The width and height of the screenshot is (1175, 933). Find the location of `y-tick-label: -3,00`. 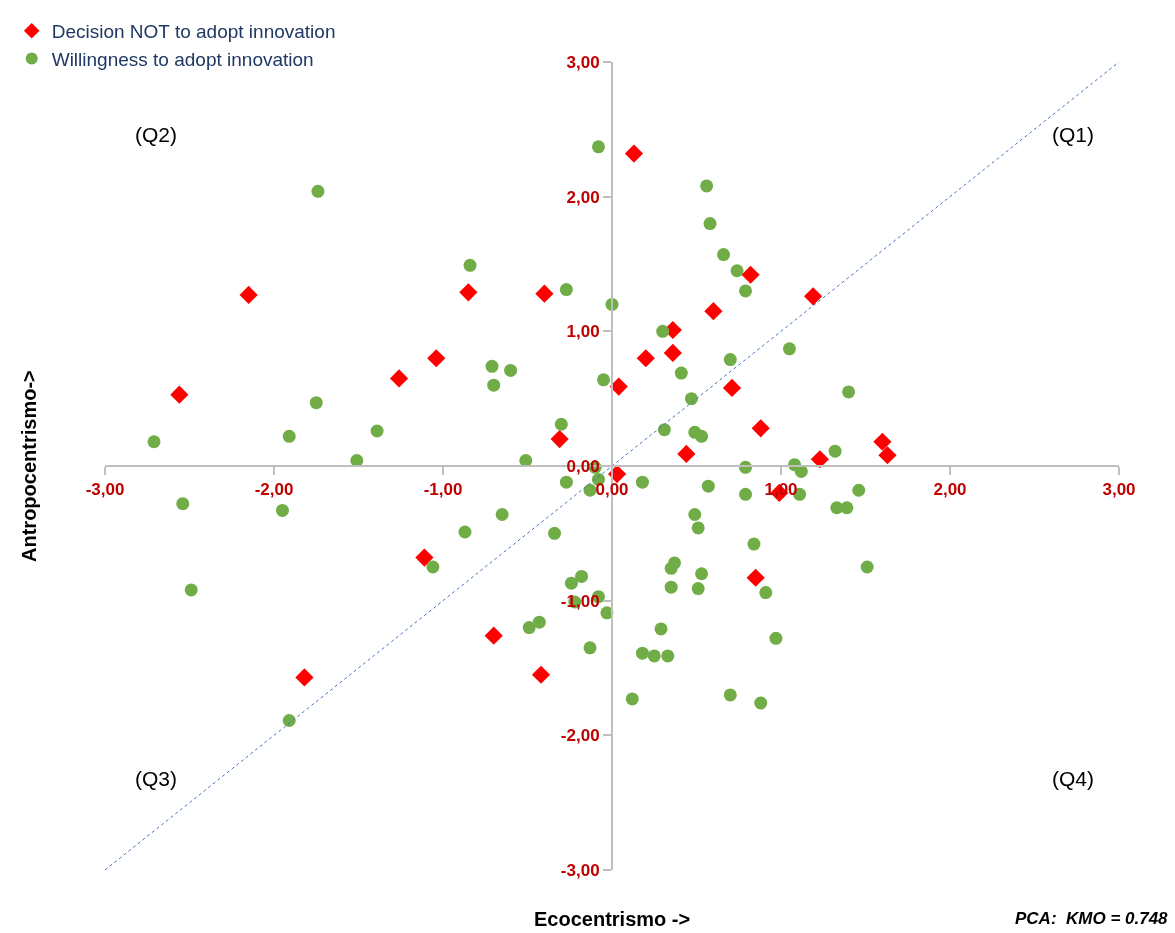

y-tick-label: -3,00 is located at coordinates (580, 870).